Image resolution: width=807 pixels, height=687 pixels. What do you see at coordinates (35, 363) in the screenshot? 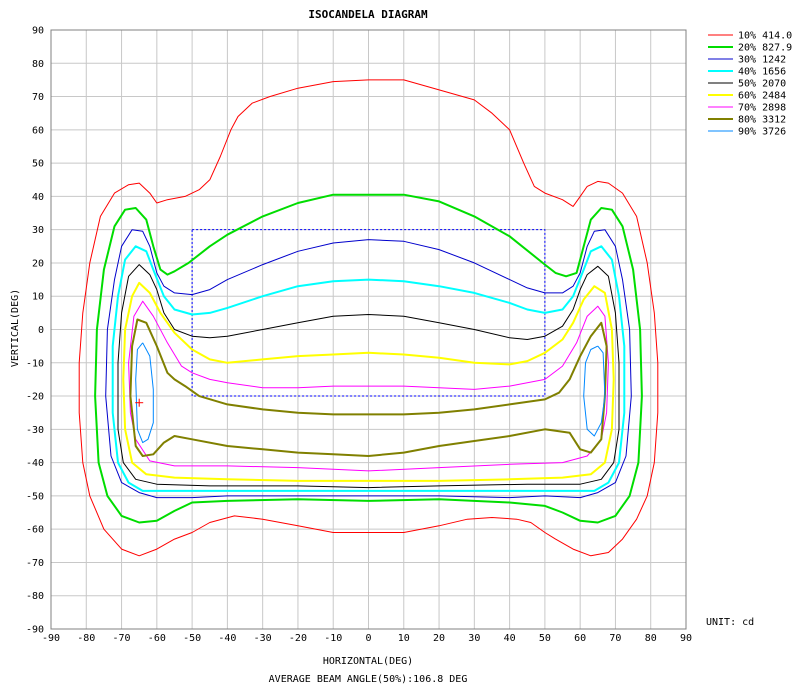
I see `y-tick-label: -10` at bounding box center [35, 363].